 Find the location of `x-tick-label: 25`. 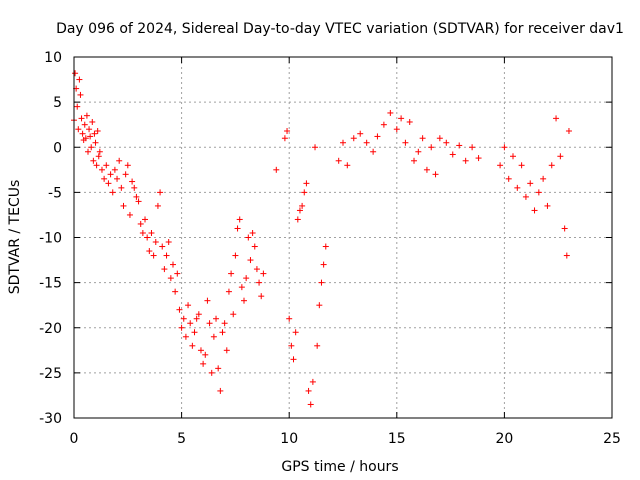

x-tick-label: 25 is located at coordinates (612, 439).